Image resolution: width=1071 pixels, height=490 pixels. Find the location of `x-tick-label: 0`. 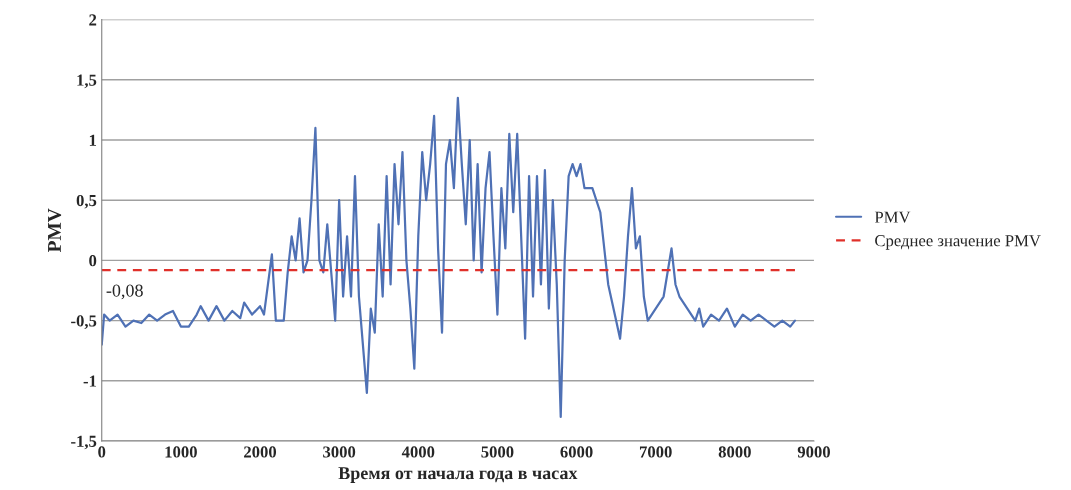

x-tick-label: 0 is located at coordinates (102, 452).